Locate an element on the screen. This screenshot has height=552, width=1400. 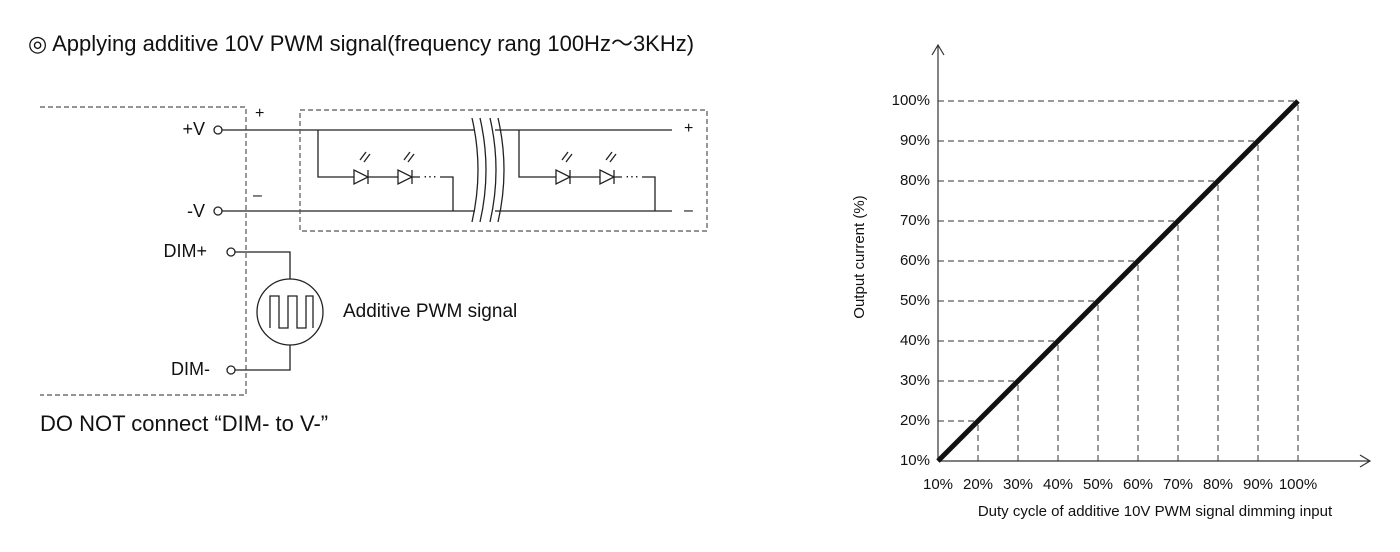
y-tick-label: 80% is located at coordinates (915, 180).